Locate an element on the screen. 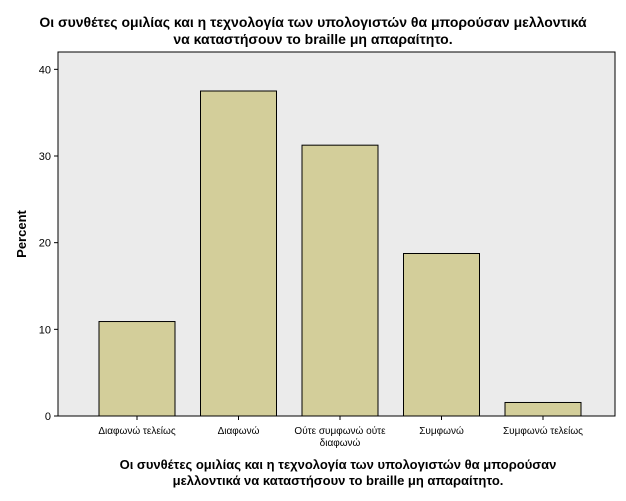  y-axis: 0 10 20 30 40 is located at coordinates (48, 243).